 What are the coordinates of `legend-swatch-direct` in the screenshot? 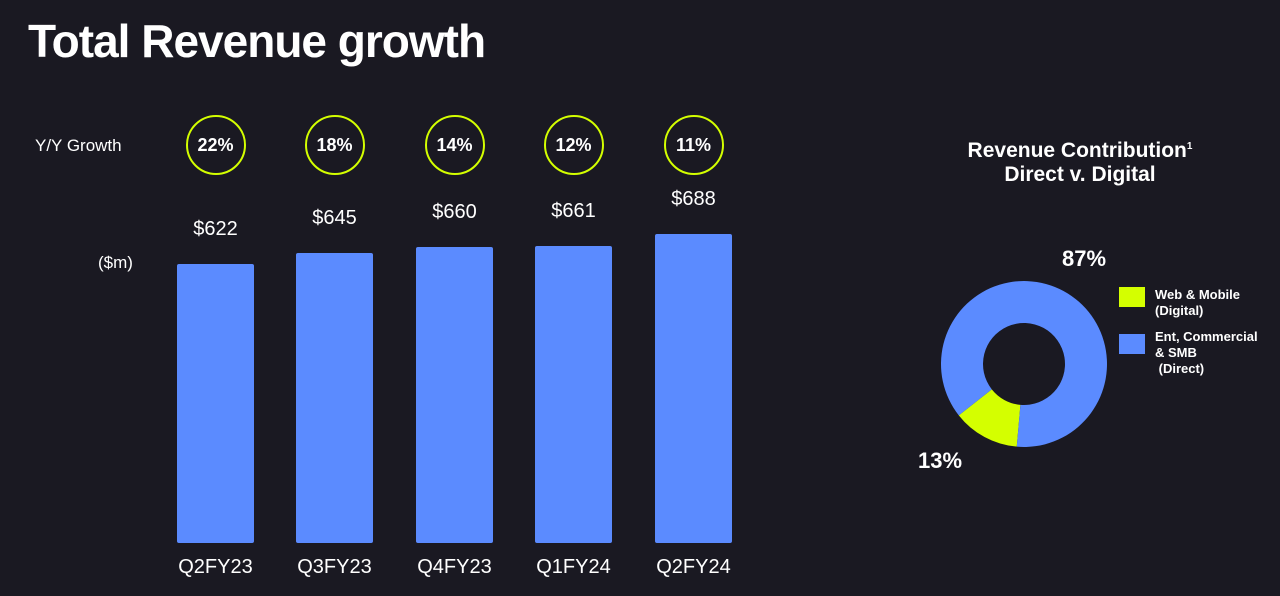 It's located at (1132, 344).